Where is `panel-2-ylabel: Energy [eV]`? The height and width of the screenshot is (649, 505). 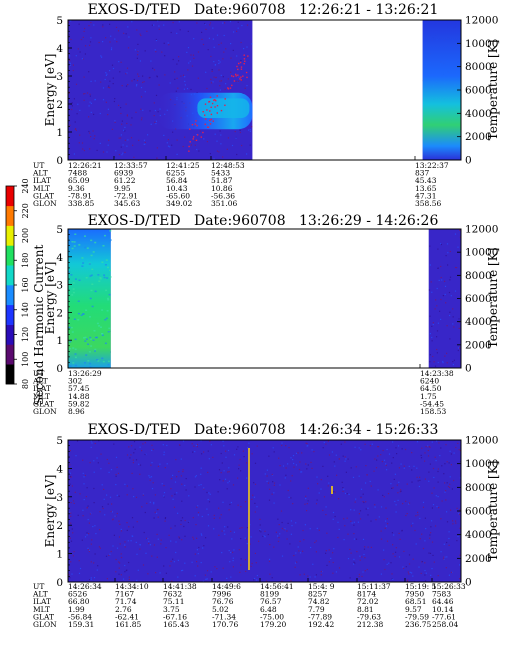 panel-2-ylabel: Energy [eV] is located at coordinates (50, 298).